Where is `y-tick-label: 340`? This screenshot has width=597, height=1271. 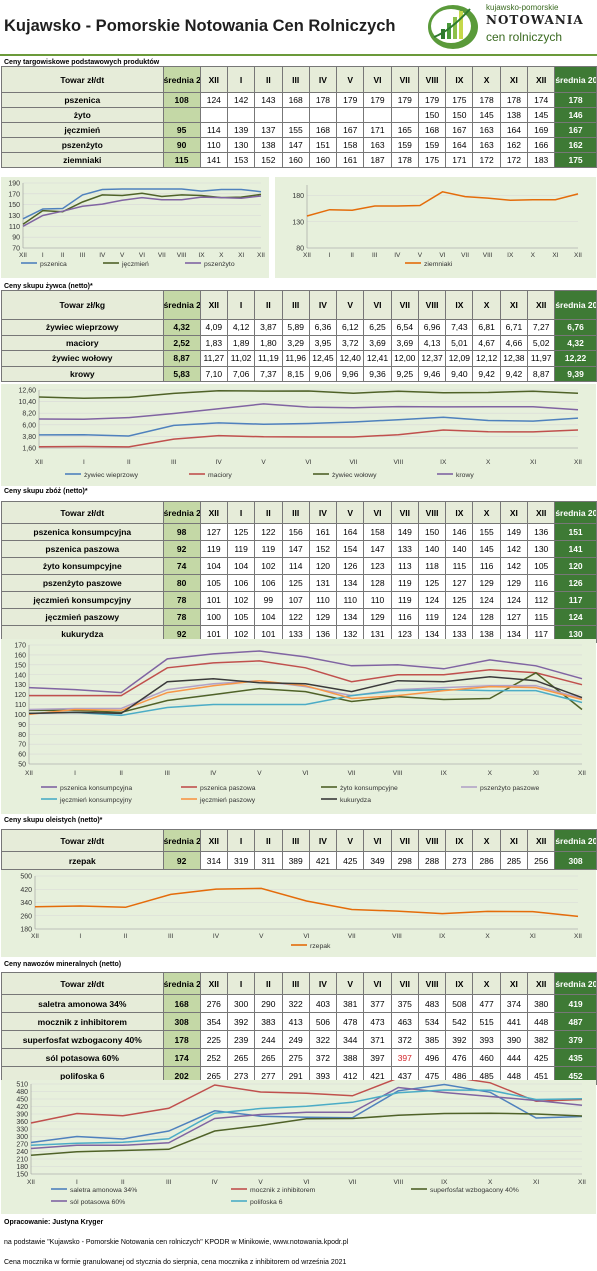
y-tick-label: 340 is located at coordinates (26, 903).